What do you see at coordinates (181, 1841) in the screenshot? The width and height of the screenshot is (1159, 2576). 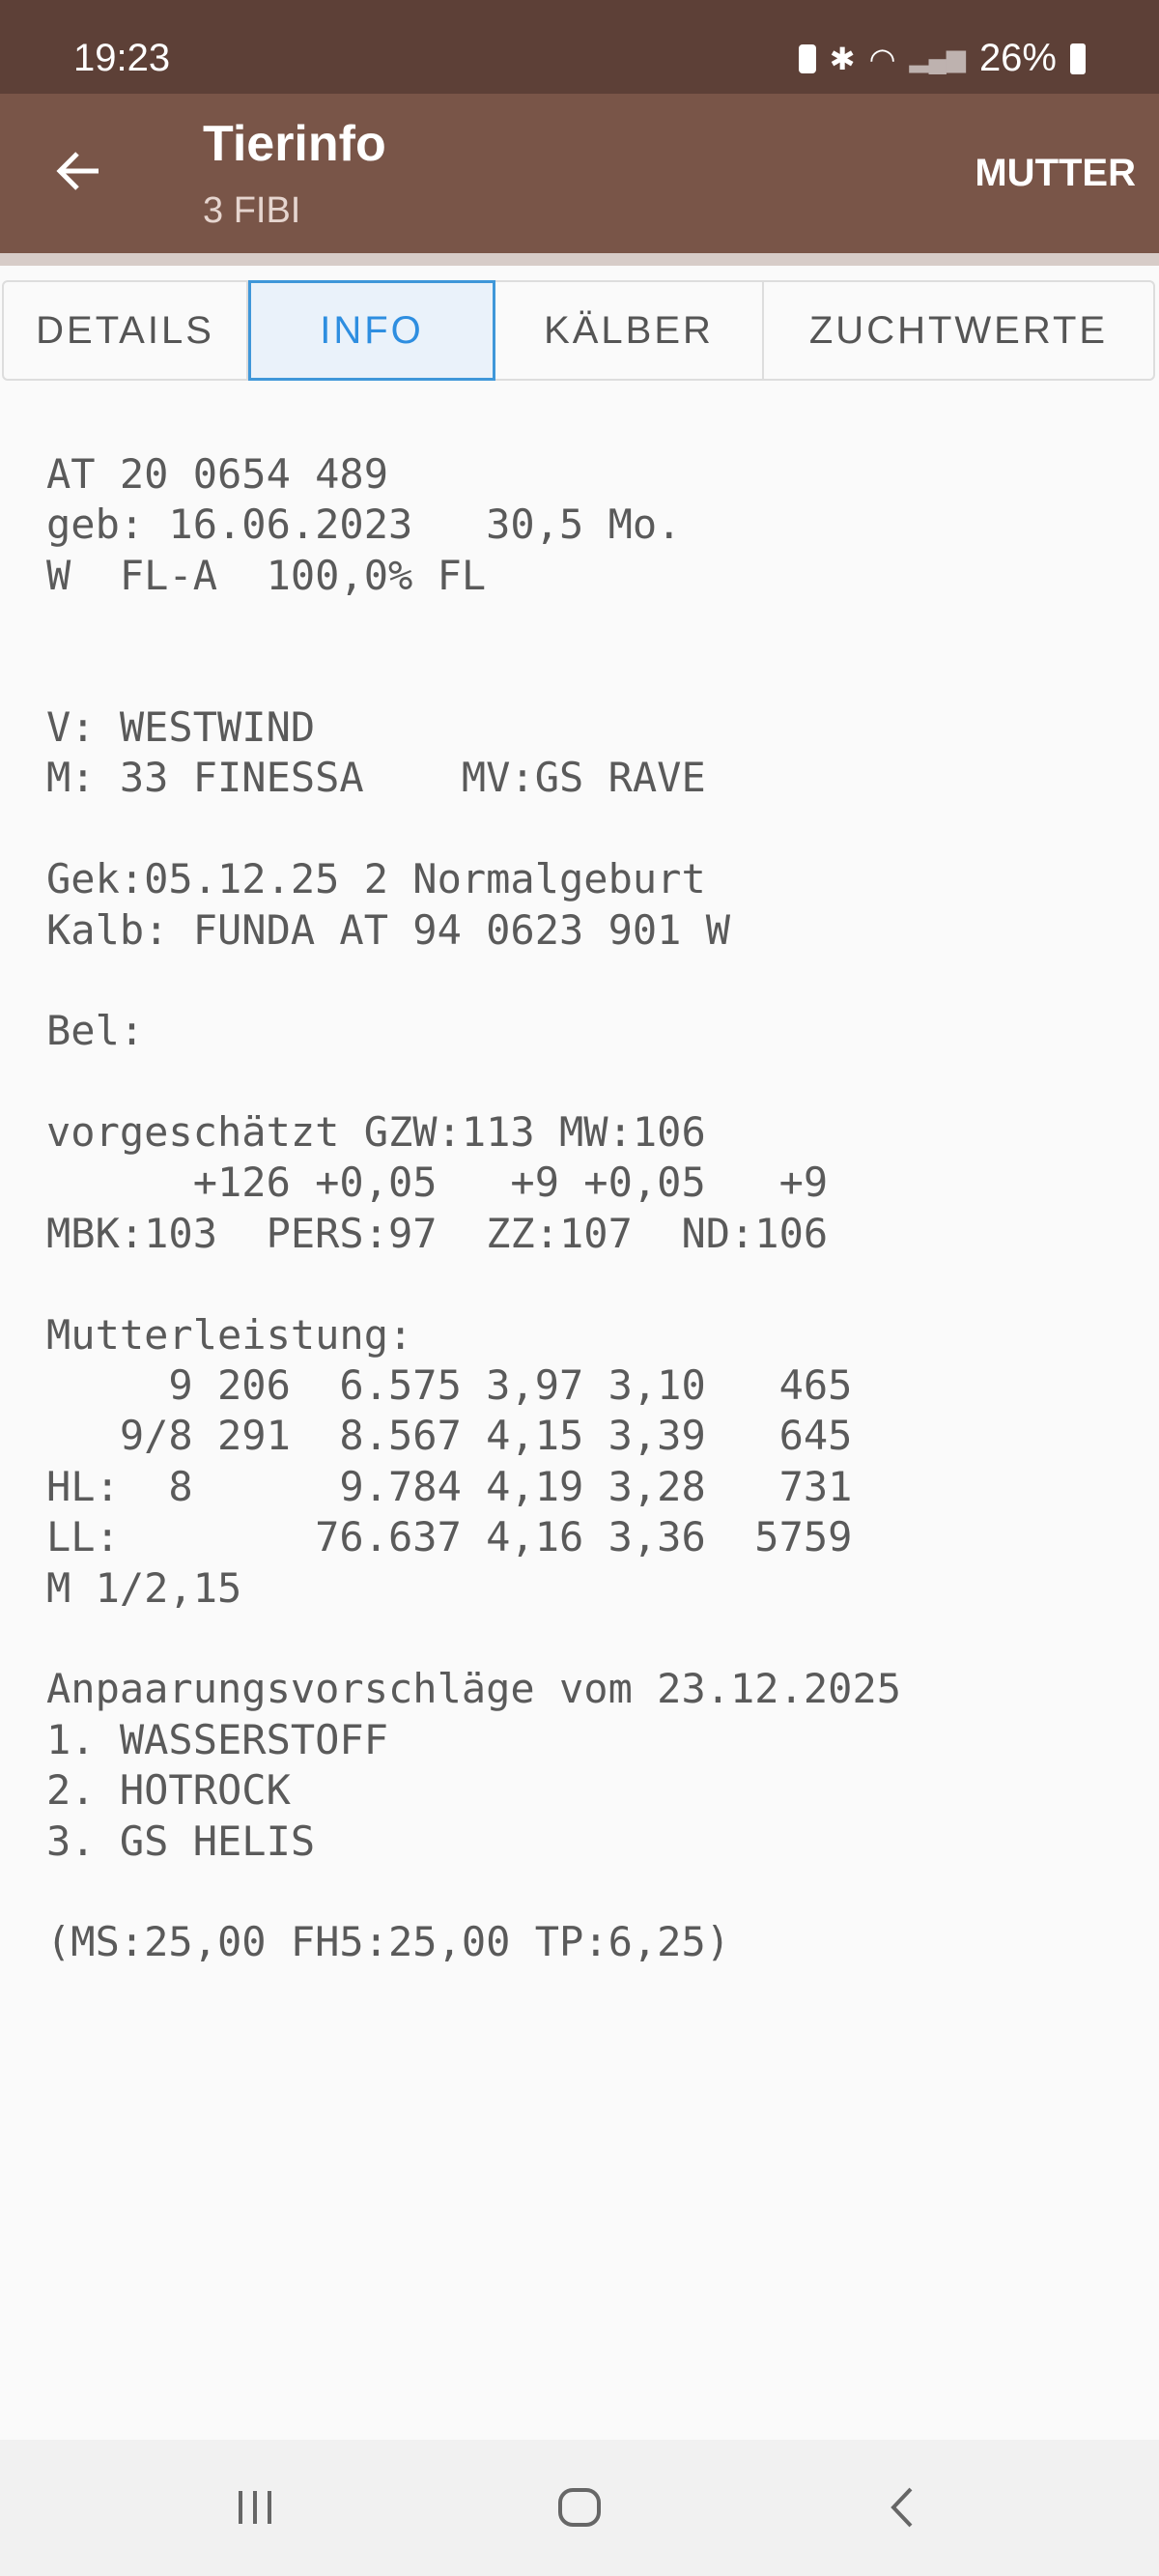 I see `info-line: 3. GS HELIS` at bounding box center [181, 1841].